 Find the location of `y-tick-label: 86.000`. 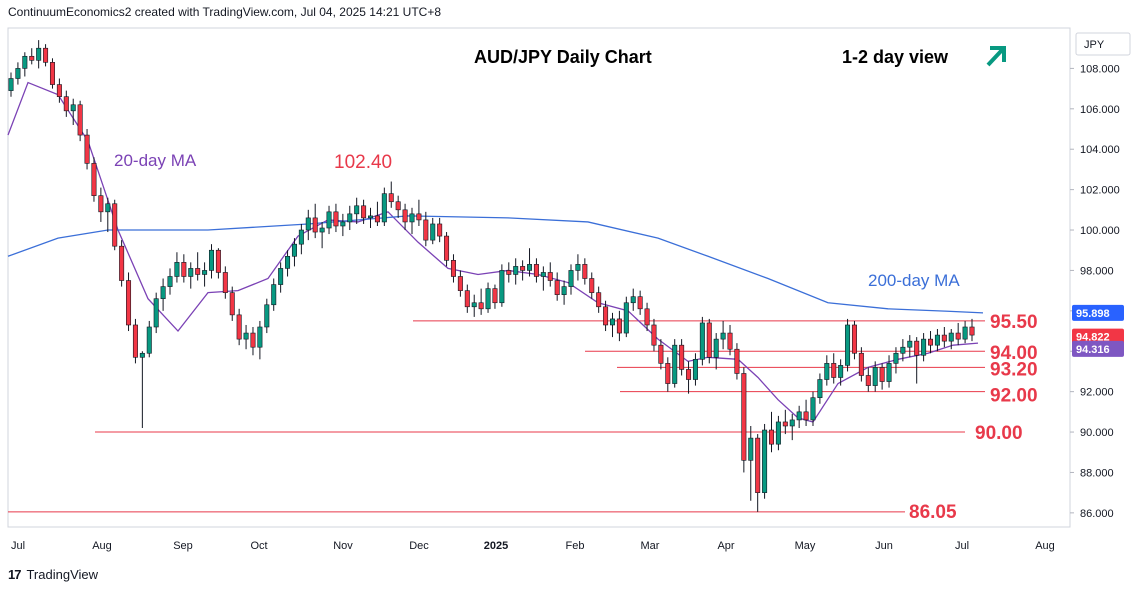

y-tick-label: 86.000 is located at coordinates (1097, 514).